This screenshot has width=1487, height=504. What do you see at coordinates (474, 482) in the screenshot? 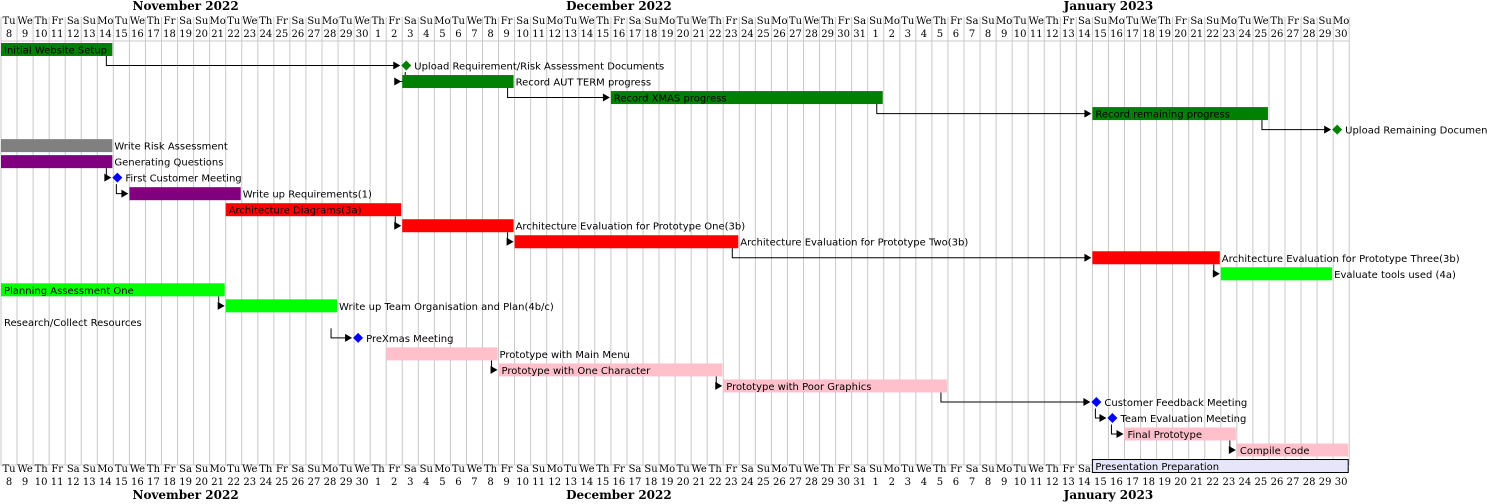
I see `day-label: 7` at bounding box center [474, 482].